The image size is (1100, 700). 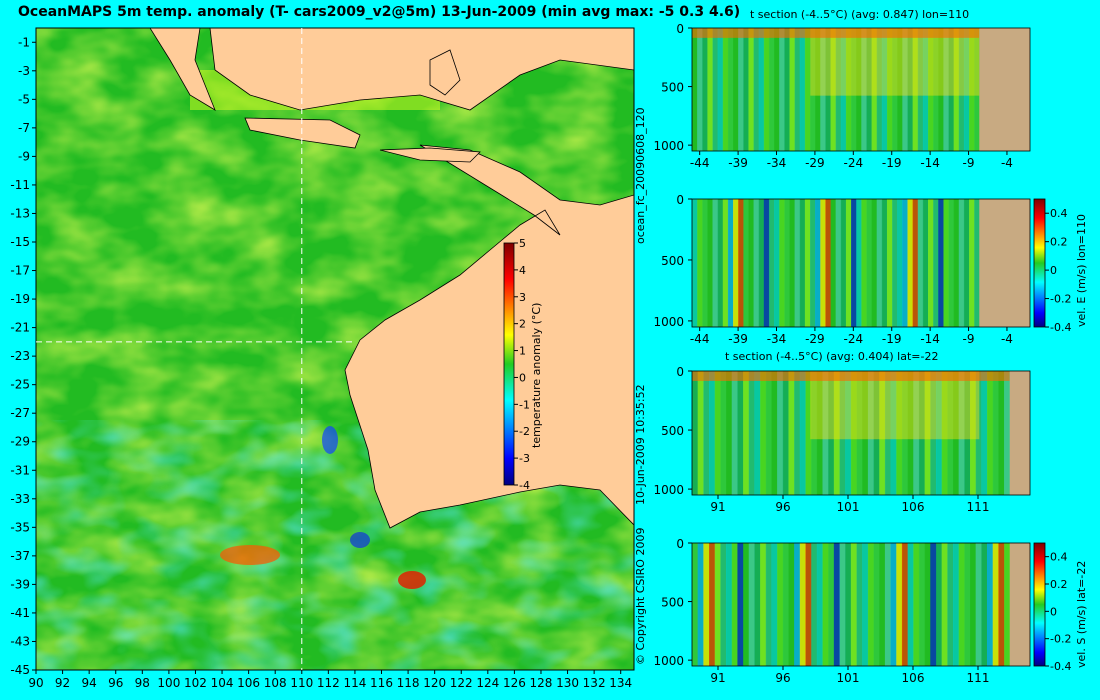 I want to click on map-land-nusa-tenggara, so click(x=430, y=155).